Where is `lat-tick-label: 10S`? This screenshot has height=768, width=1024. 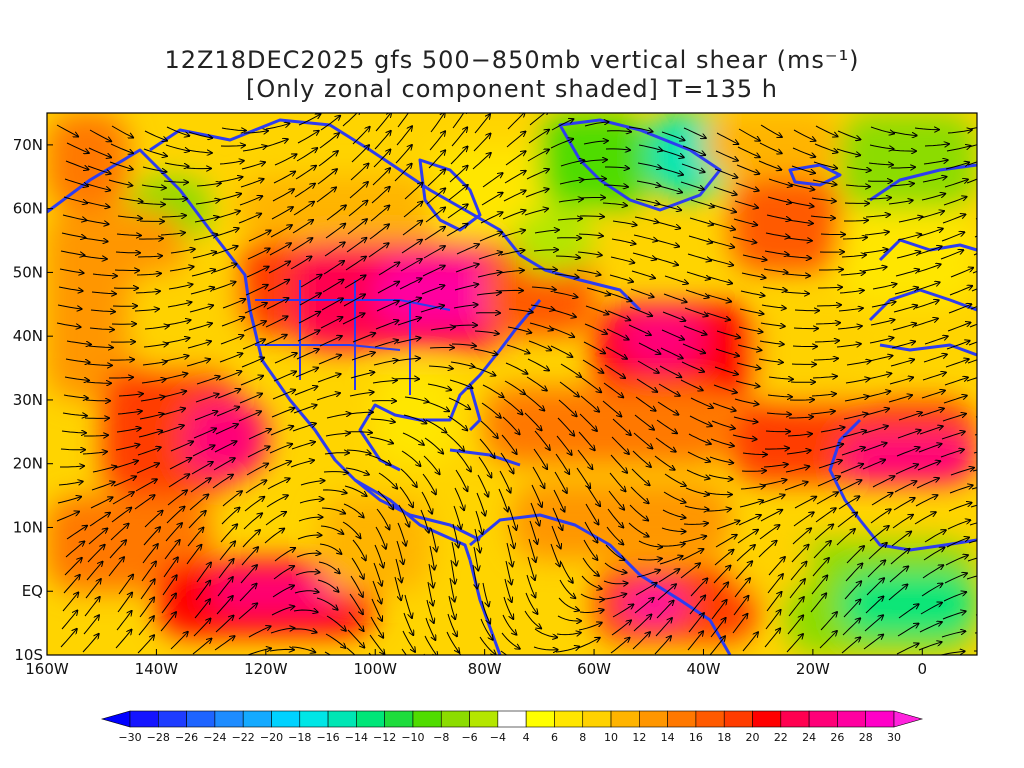
lat-tick-label: 10S is located at coordinates (28, 655).